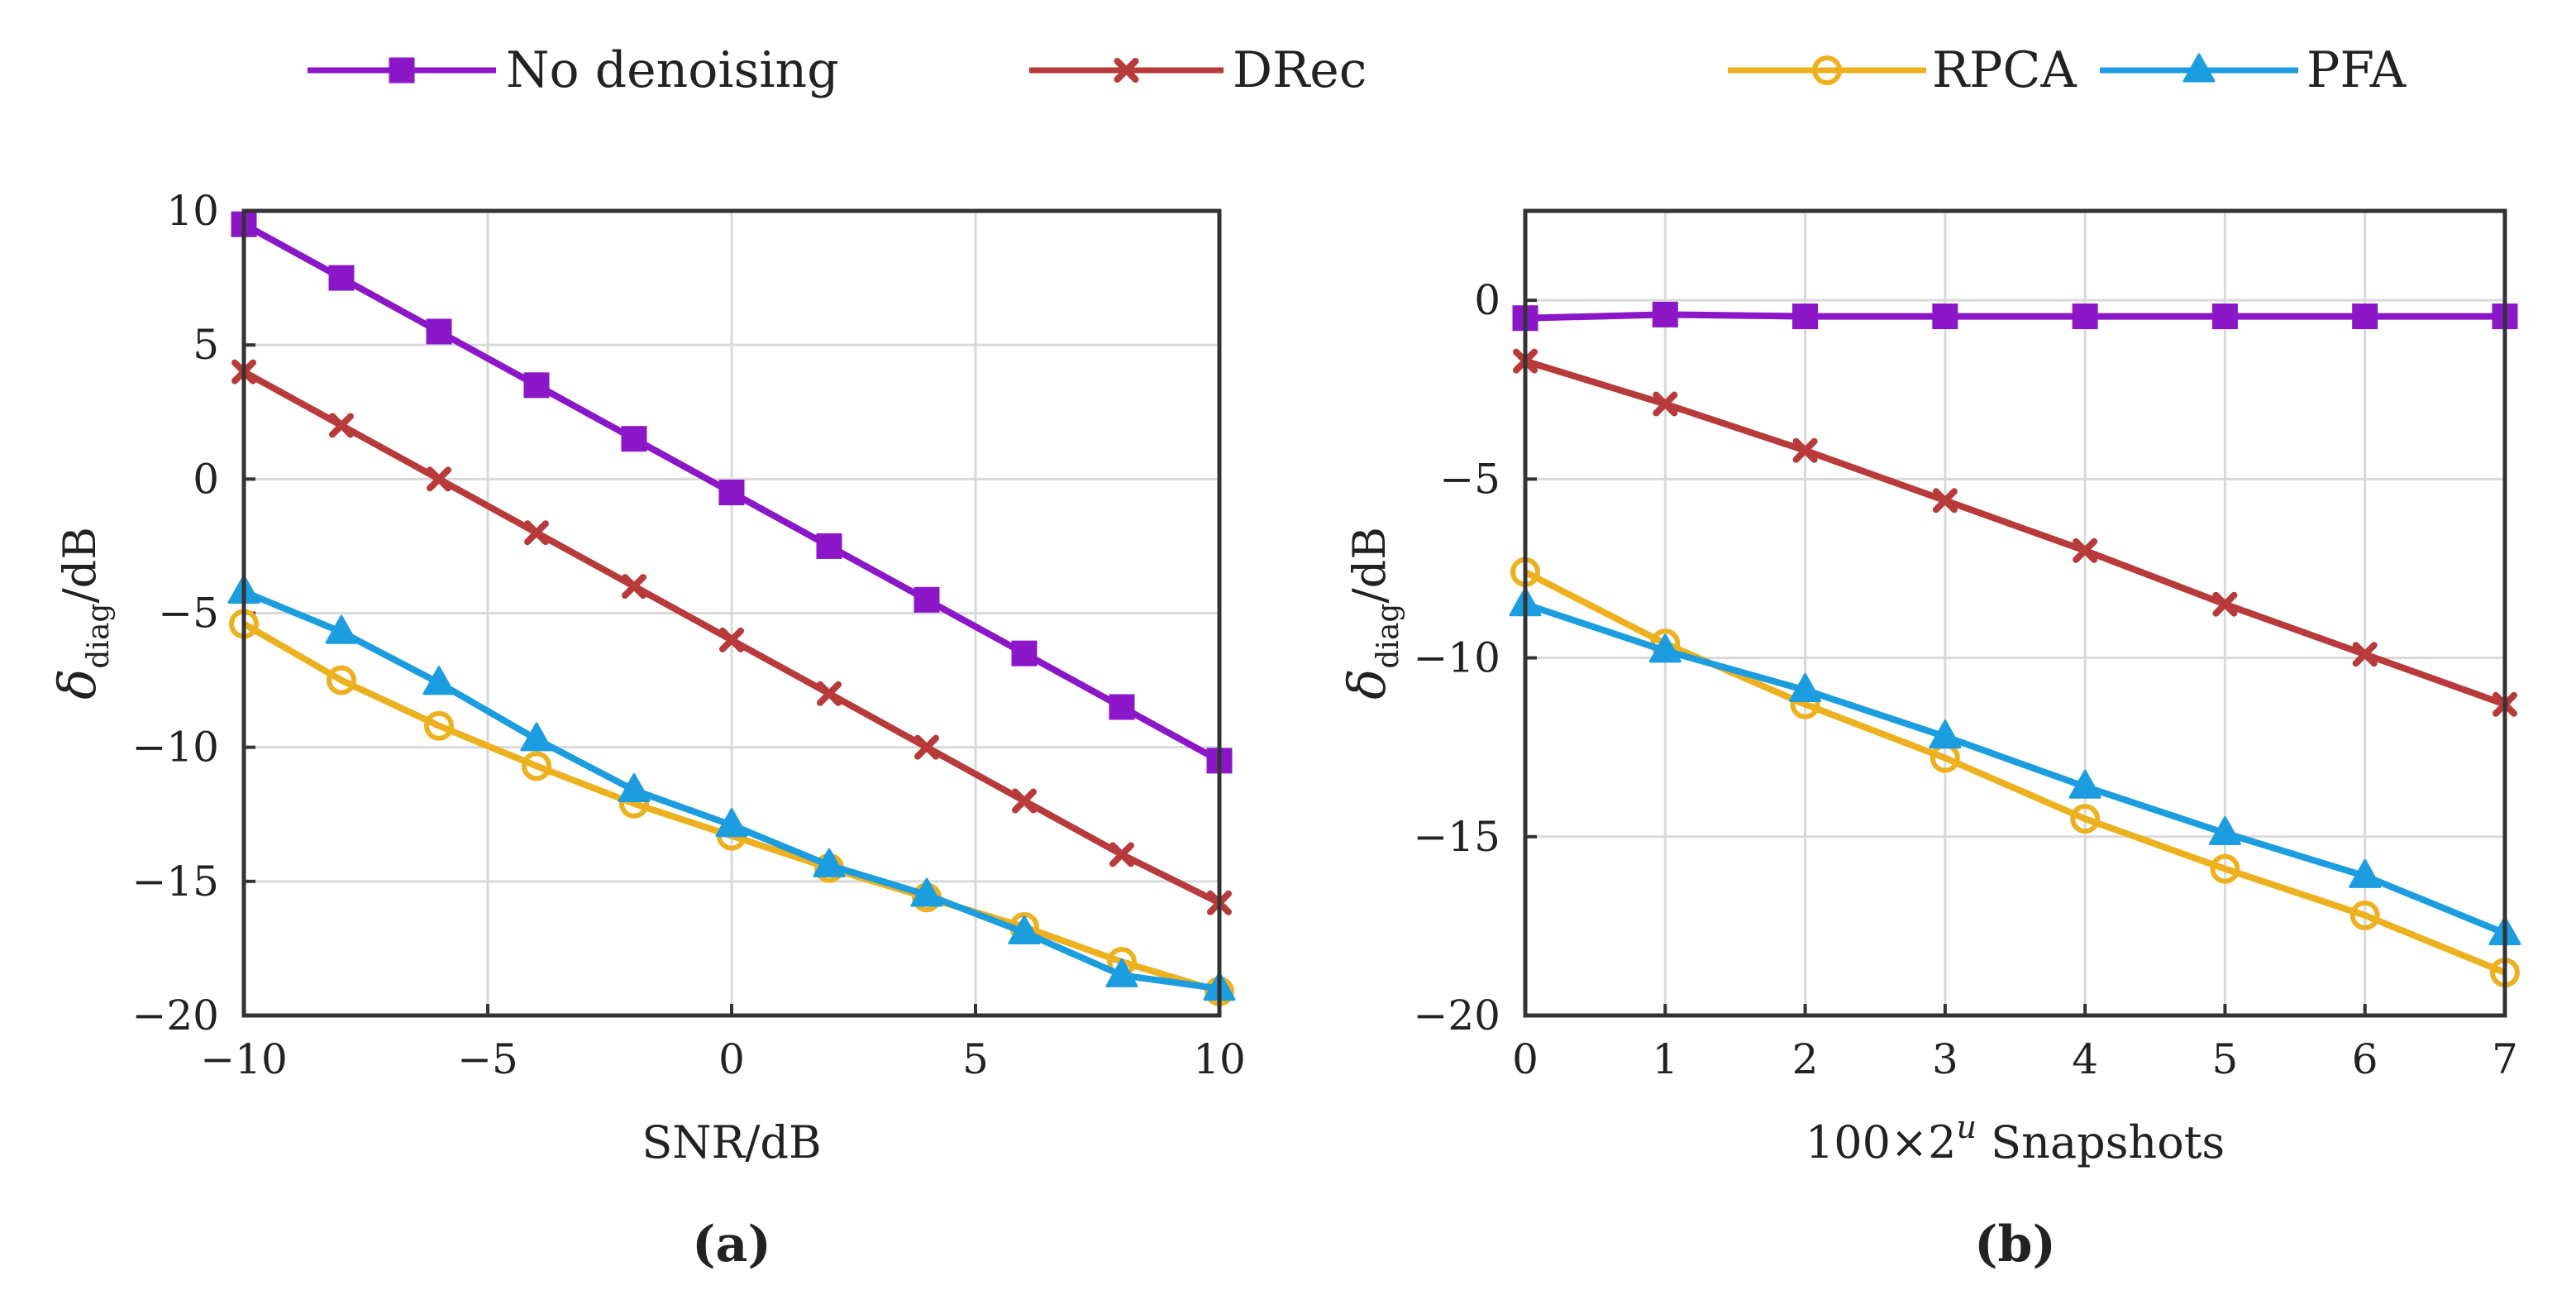 This screenshot has height=1314, width=2576. I want to click on legend-item-no-denoising: No denoising, so click(573, 70).